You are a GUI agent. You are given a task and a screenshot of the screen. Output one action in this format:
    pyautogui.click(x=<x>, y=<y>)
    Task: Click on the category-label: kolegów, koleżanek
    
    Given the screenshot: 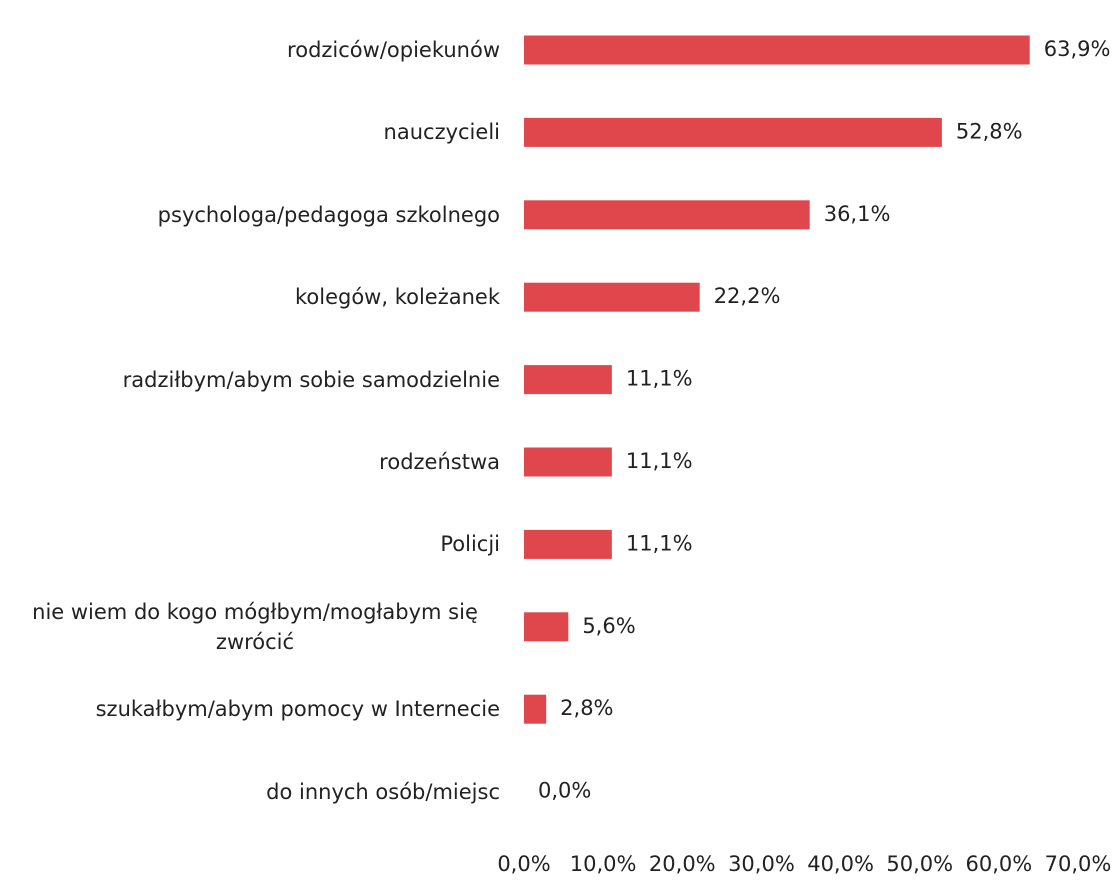 What is the action you would take?
    pyautogui.click(x=397, y=297)
    